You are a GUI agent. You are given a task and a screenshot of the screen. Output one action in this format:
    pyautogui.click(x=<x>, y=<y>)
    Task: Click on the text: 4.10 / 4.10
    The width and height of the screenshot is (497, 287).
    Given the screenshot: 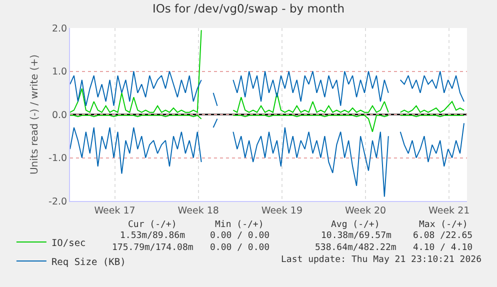 What is the action you would take?
    pyautogui.click(x=443, y=248)
    